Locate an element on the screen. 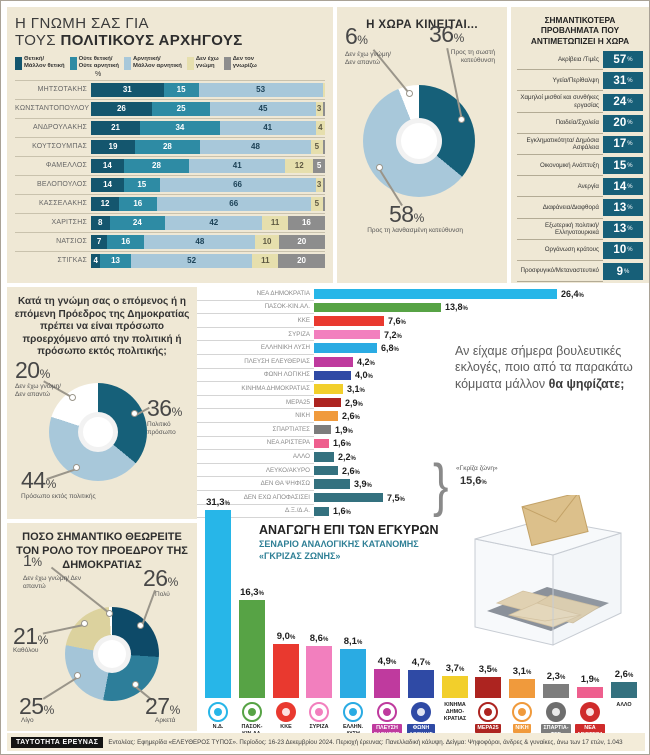  leader-bar-segment: 66 is located at coordinates (237, 184).